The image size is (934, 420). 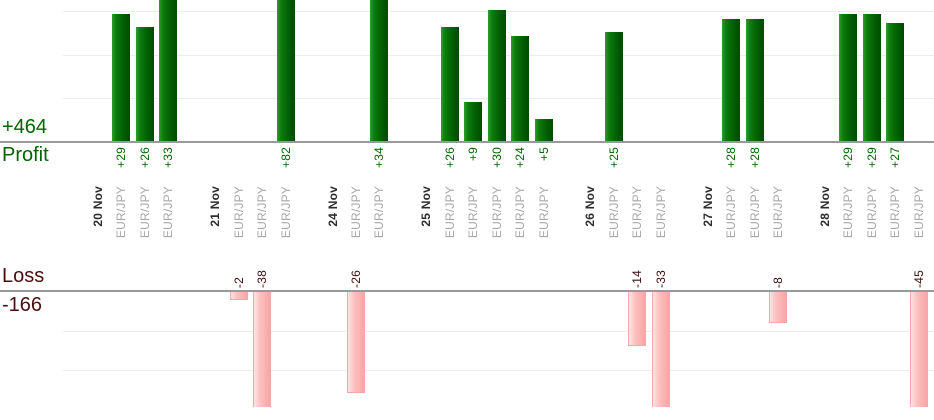 What do you see at coordinates (332, 206) in the screenshot?
I see `date-label: 24 Nov` at bounding box center [332, 206].